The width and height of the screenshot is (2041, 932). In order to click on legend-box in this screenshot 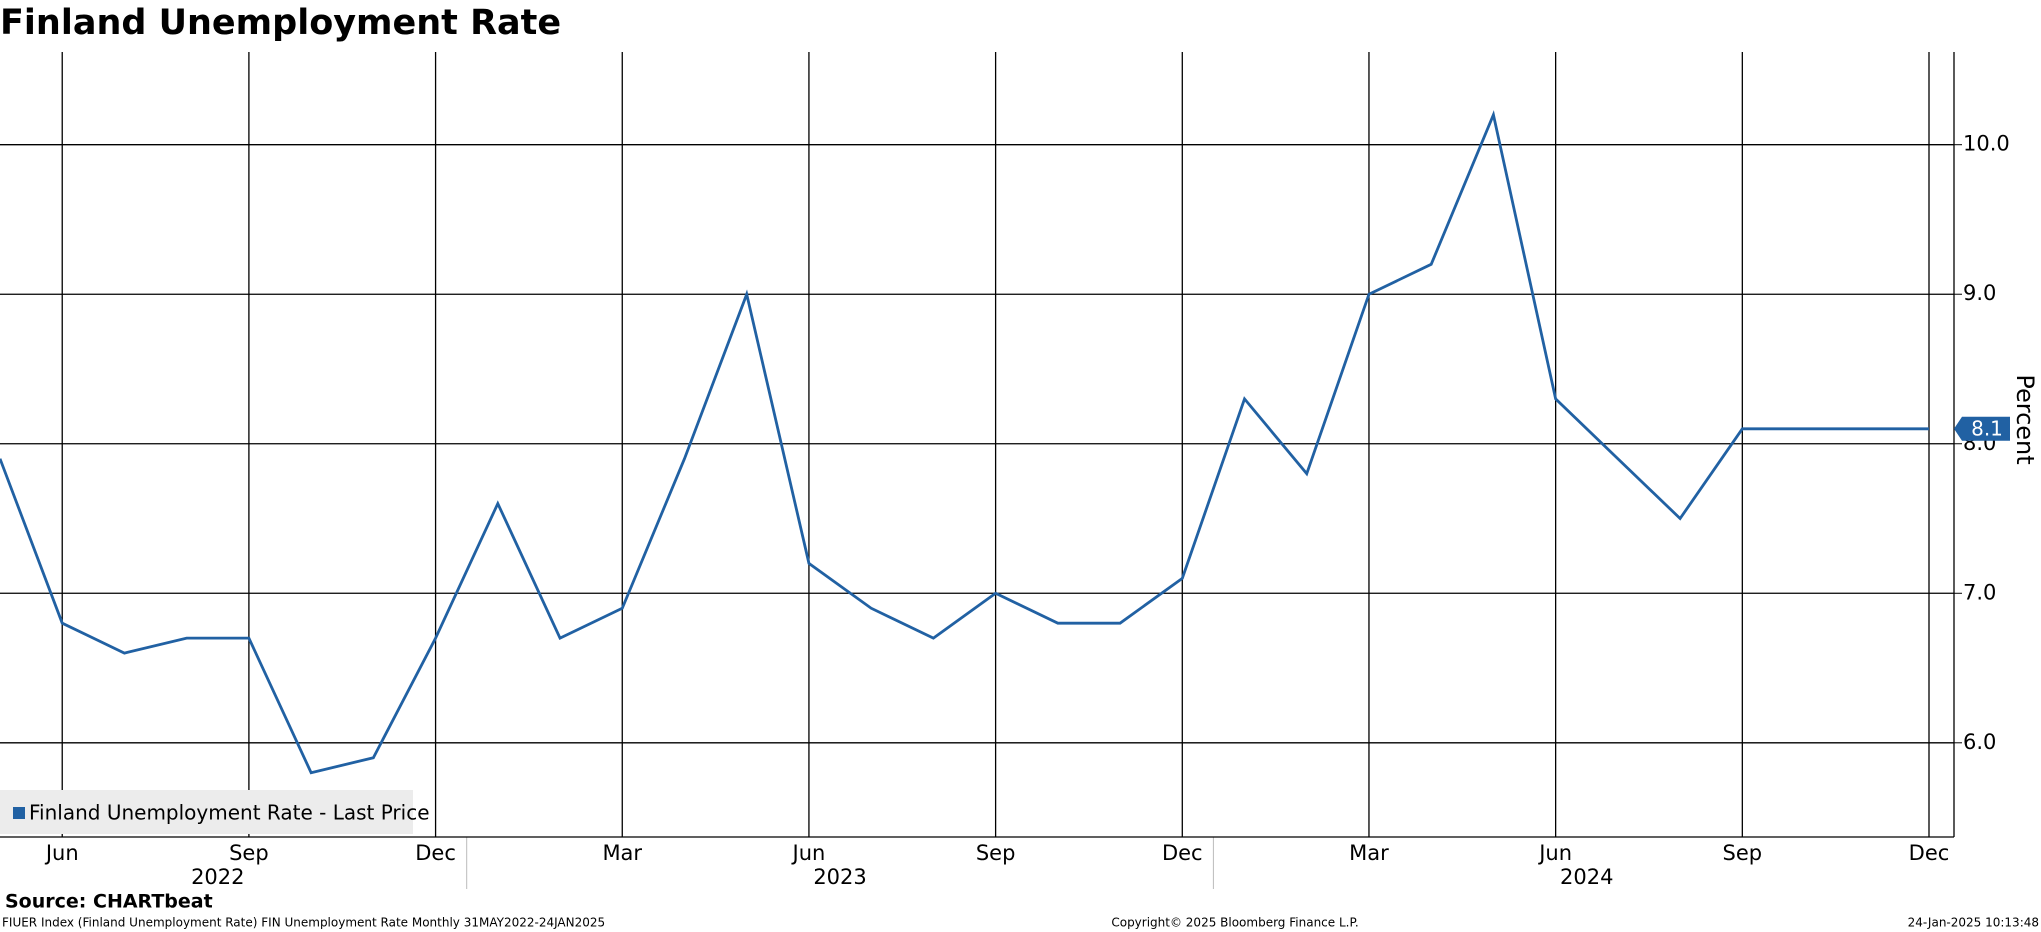, I will do `click(206, 812)`.